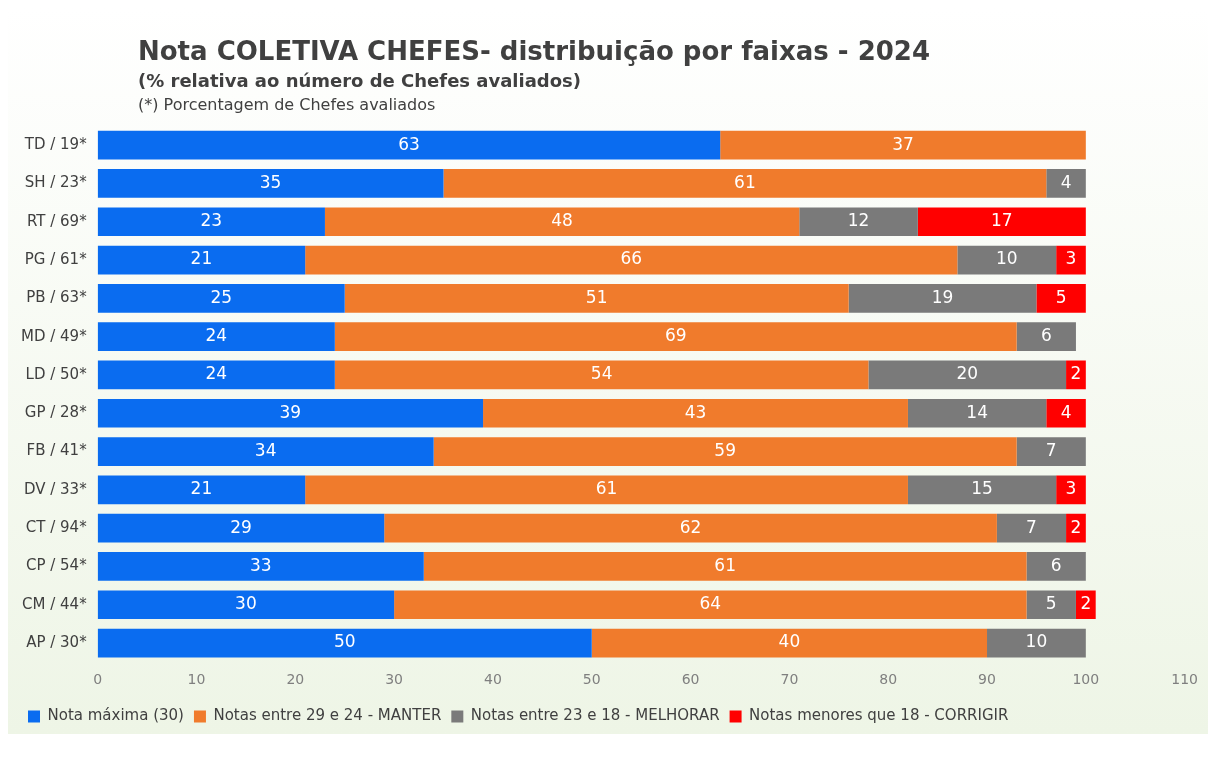  What do you see at coordinates (903, 143) in the screenshot?
I see `data-label: 37` at bounding box center [903, 143].